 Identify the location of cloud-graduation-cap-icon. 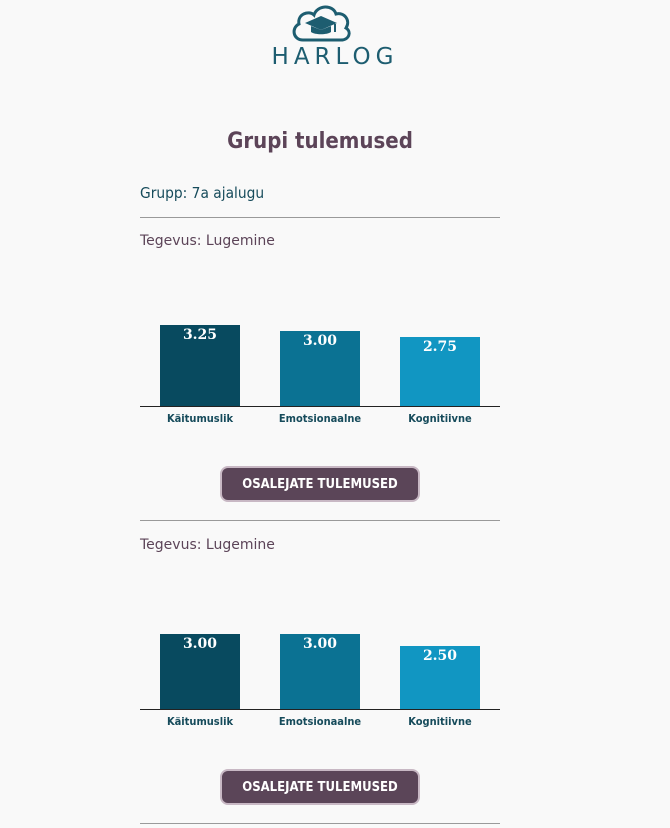
(321, 23).